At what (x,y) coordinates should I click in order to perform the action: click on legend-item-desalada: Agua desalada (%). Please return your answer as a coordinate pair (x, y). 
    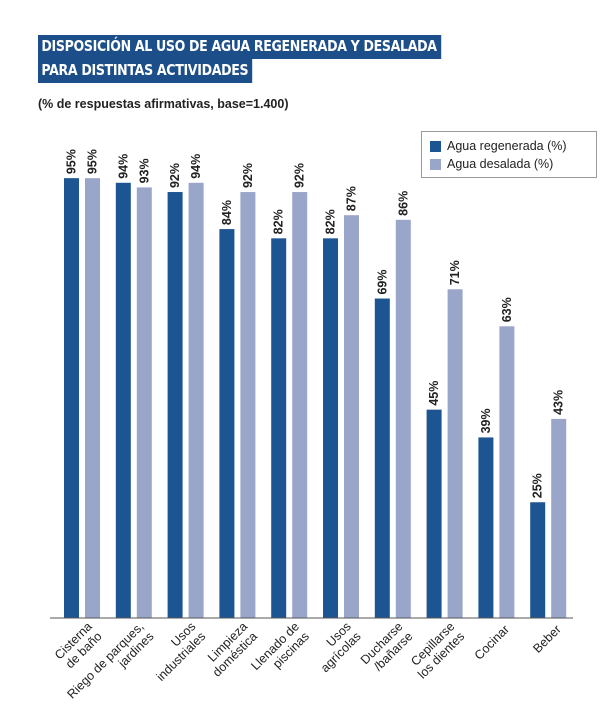
    Looking at the image, I should click on (510, 164).